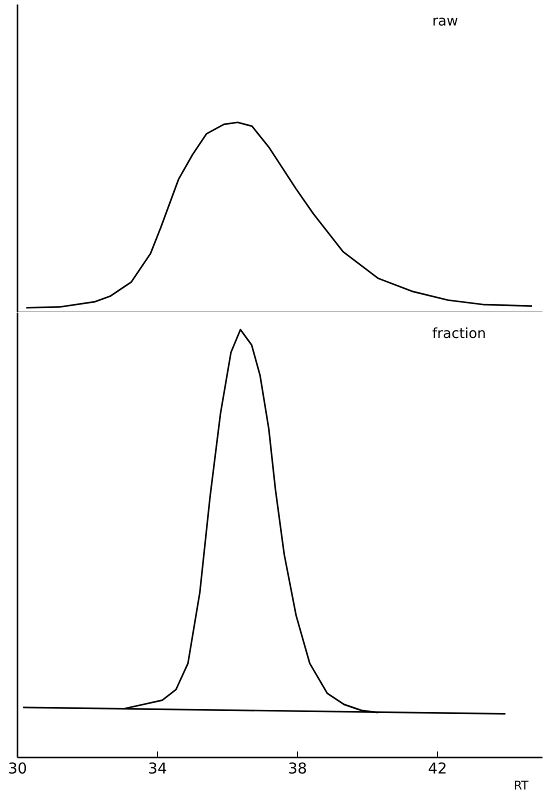 The width and height of the screenshot is (546, 792). I want to click on x-axis-title: RT, so click(522, 785).